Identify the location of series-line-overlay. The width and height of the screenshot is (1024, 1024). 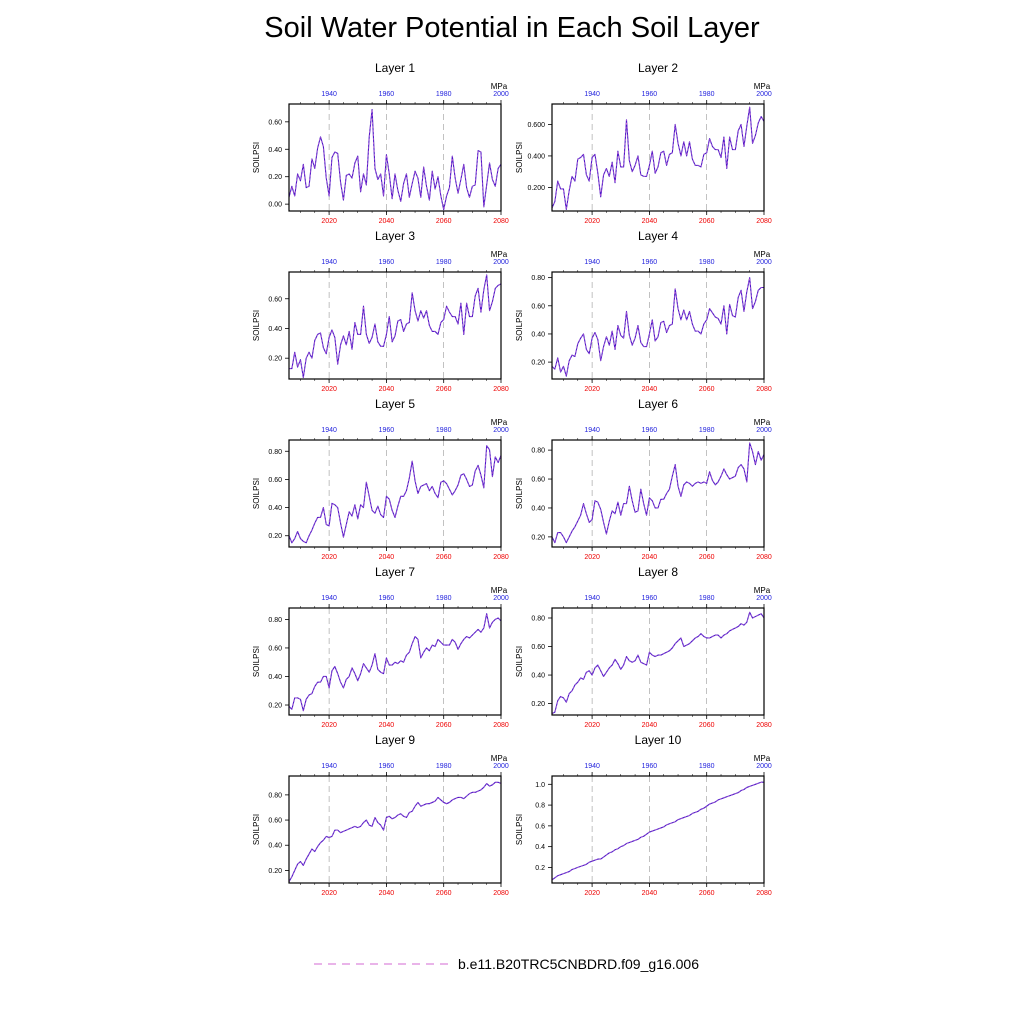
(395, 326).